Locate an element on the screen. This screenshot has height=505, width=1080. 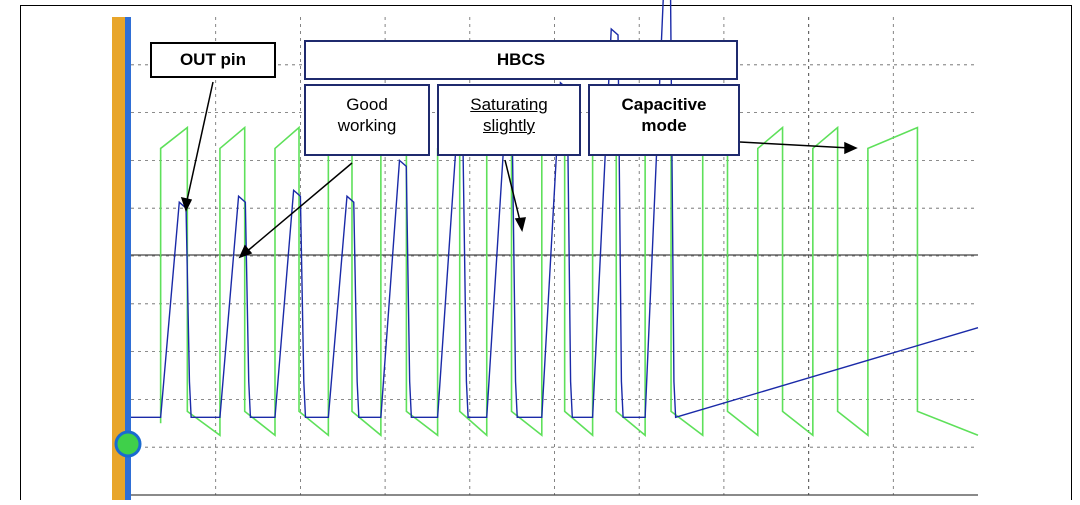
label-good-working: Good working is located at coordinates (367, 120).